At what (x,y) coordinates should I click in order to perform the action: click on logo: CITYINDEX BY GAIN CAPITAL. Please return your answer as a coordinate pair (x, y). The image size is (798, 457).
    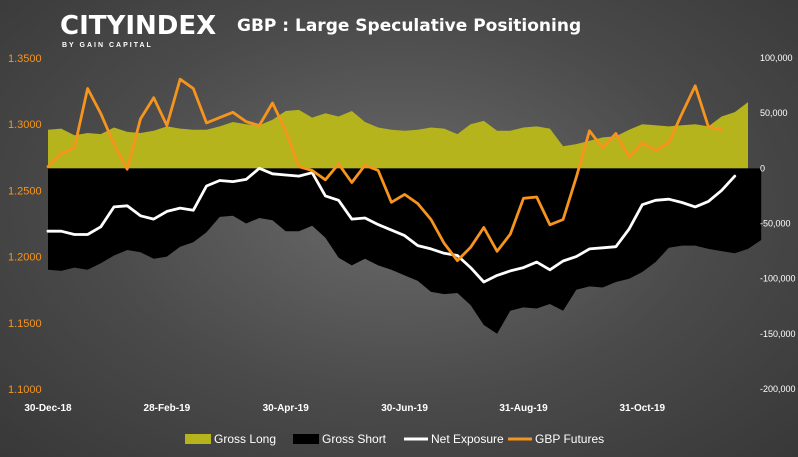
    Looking at the image, I should click on (138, 30).